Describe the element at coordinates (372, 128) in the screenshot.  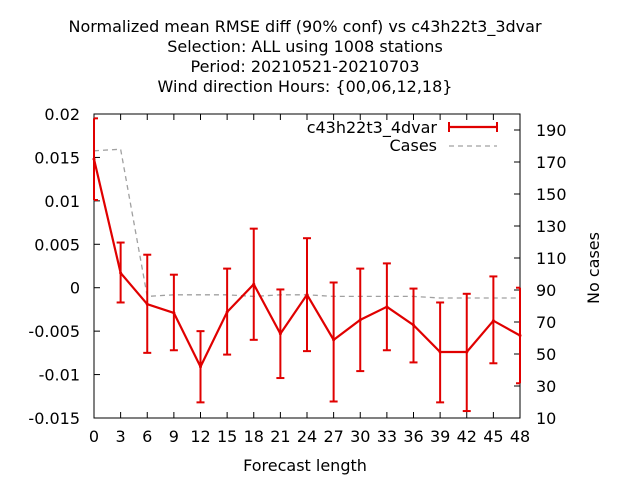
I see `legend-label-c43h22t3-4dvar: c43h22t3_4dvar` at that location.